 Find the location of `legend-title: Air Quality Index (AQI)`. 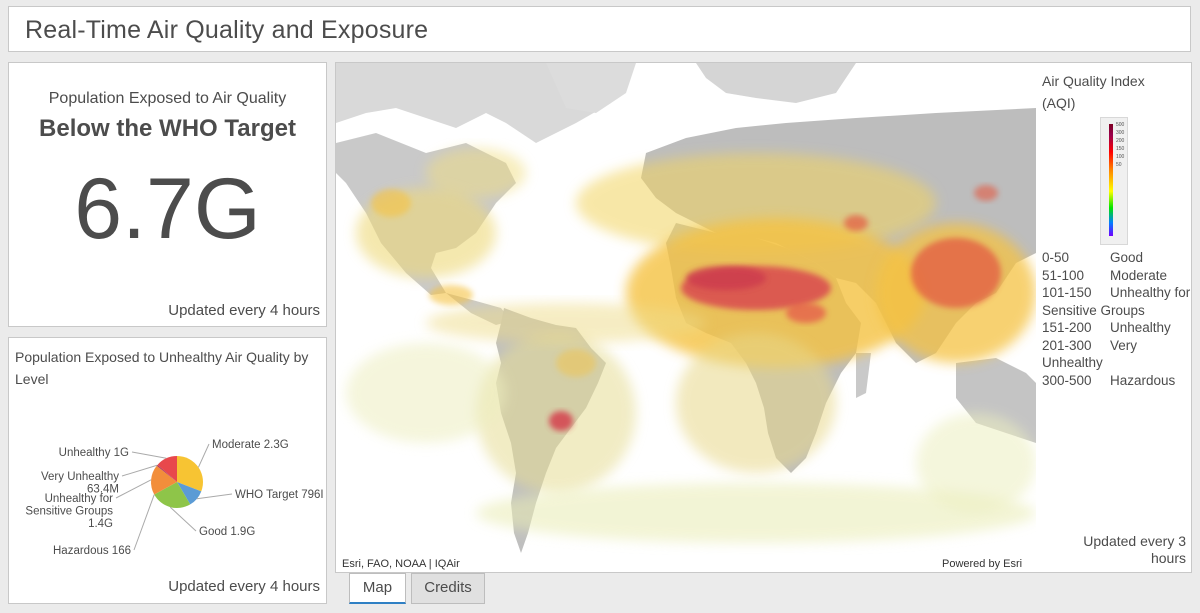

legend-title: Air Quality Index (AQI) is located at coordinates (1093, 92).